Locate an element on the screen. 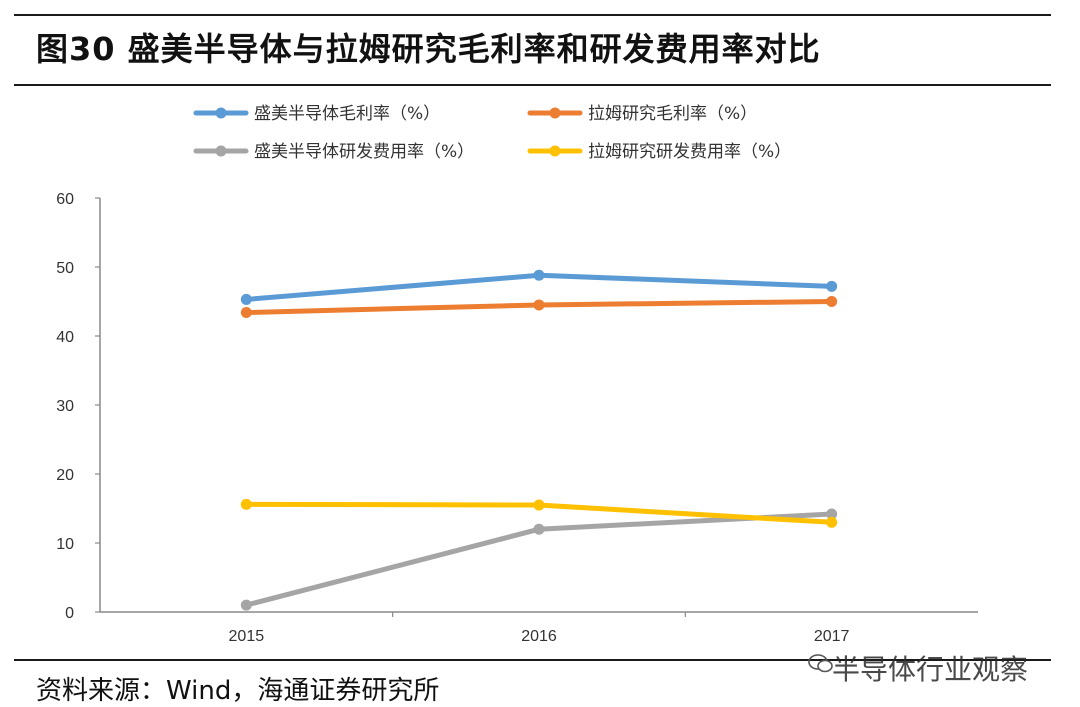  y-tick-label: 30 is located at coordinates (65, 406).